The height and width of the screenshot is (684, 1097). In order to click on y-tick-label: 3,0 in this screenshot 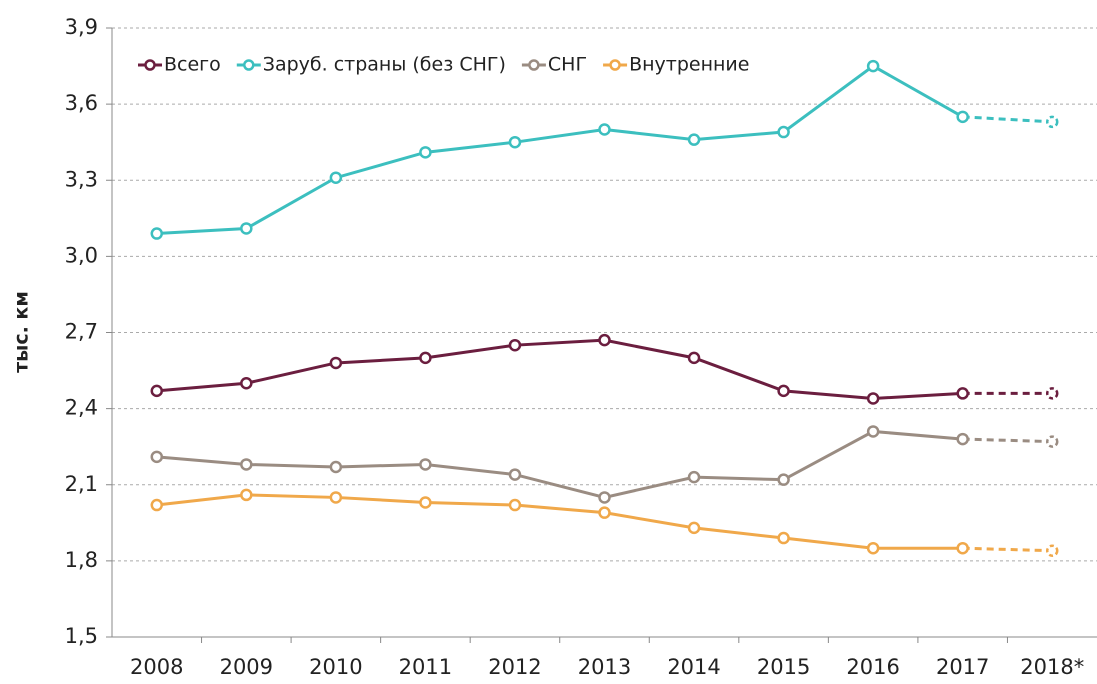, I will do `click(81, 255)`.